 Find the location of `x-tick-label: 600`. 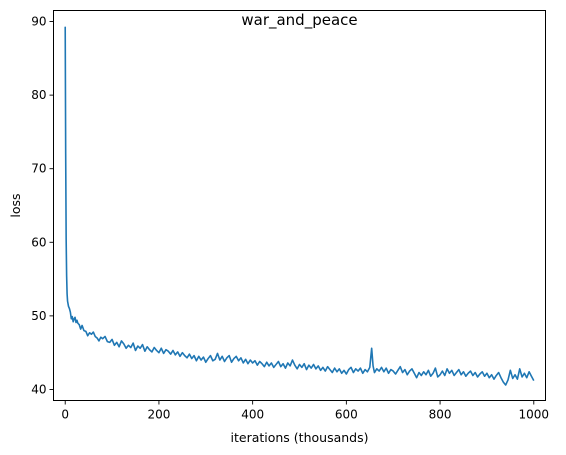

x-tick-label: 600 is located at coordinates (346, 415).